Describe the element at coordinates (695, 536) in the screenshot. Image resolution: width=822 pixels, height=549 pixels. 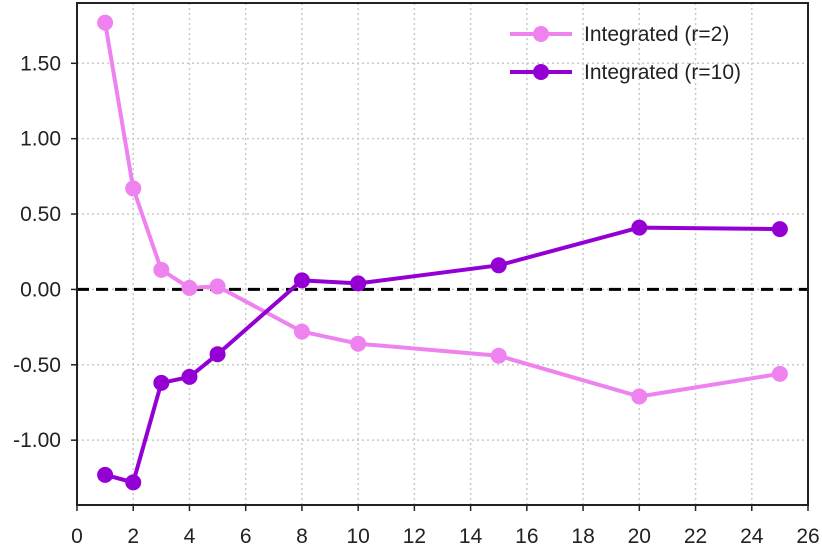
I see `x-tick-label: 22` at that location.